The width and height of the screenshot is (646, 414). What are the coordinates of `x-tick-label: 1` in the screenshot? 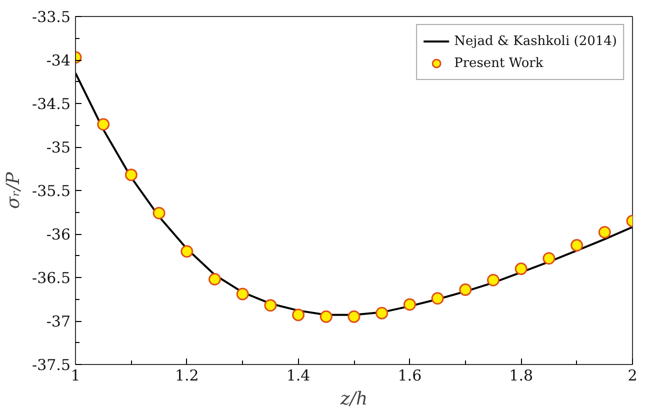 It's located at (75, 375).